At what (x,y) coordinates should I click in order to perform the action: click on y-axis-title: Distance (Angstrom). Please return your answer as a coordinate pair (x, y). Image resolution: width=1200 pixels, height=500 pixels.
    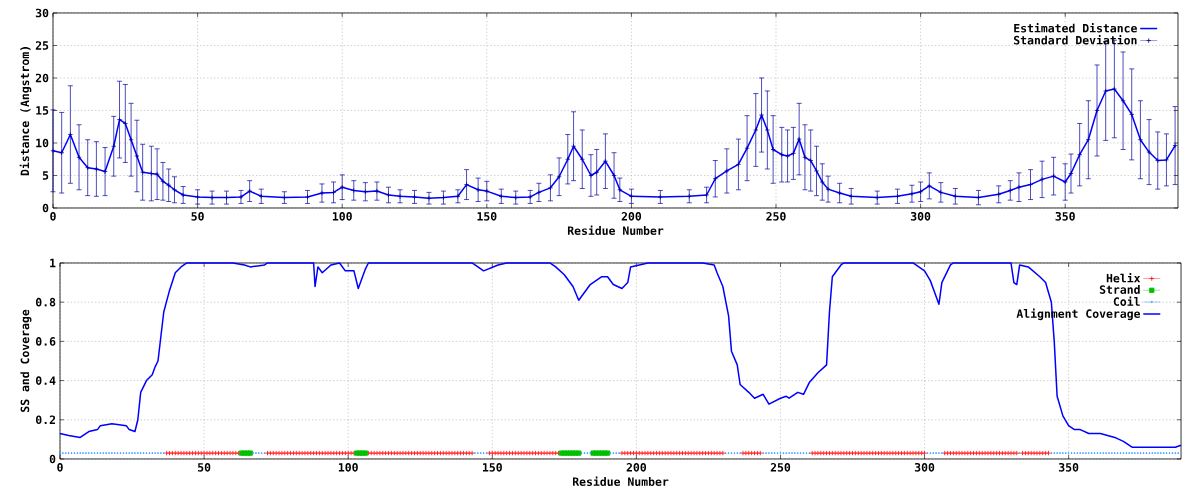
    Looking at the image, I should click on (25, 111).